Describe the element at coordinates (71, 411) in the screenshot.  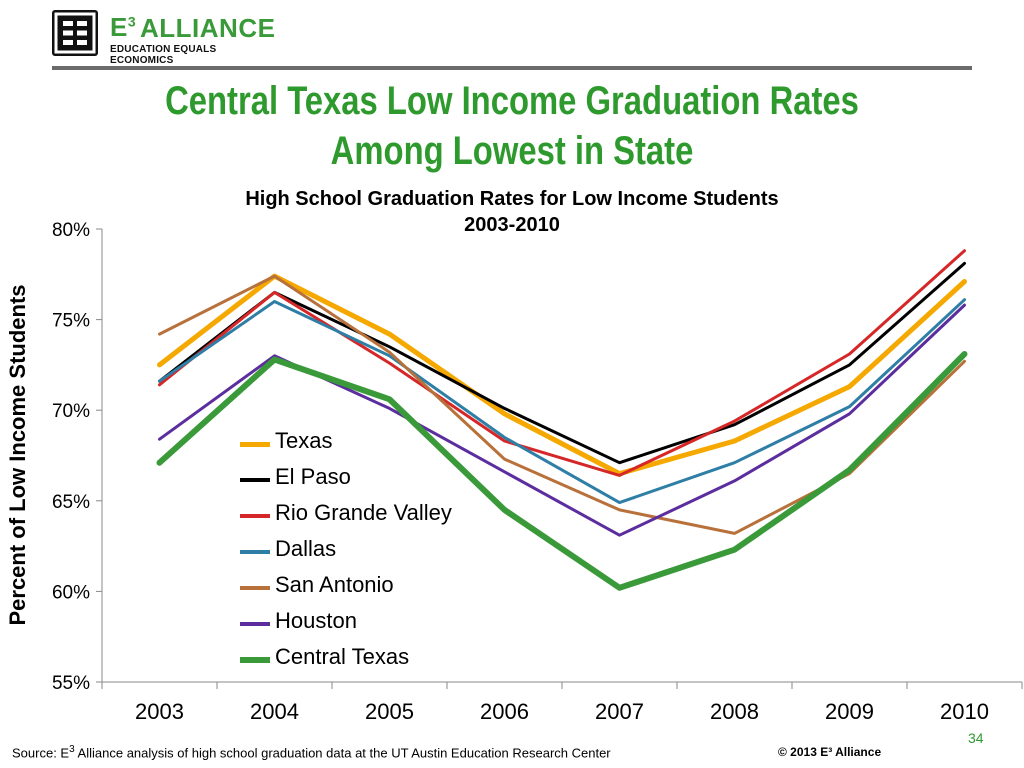
I see `y-tick-label: 70%` at that location.